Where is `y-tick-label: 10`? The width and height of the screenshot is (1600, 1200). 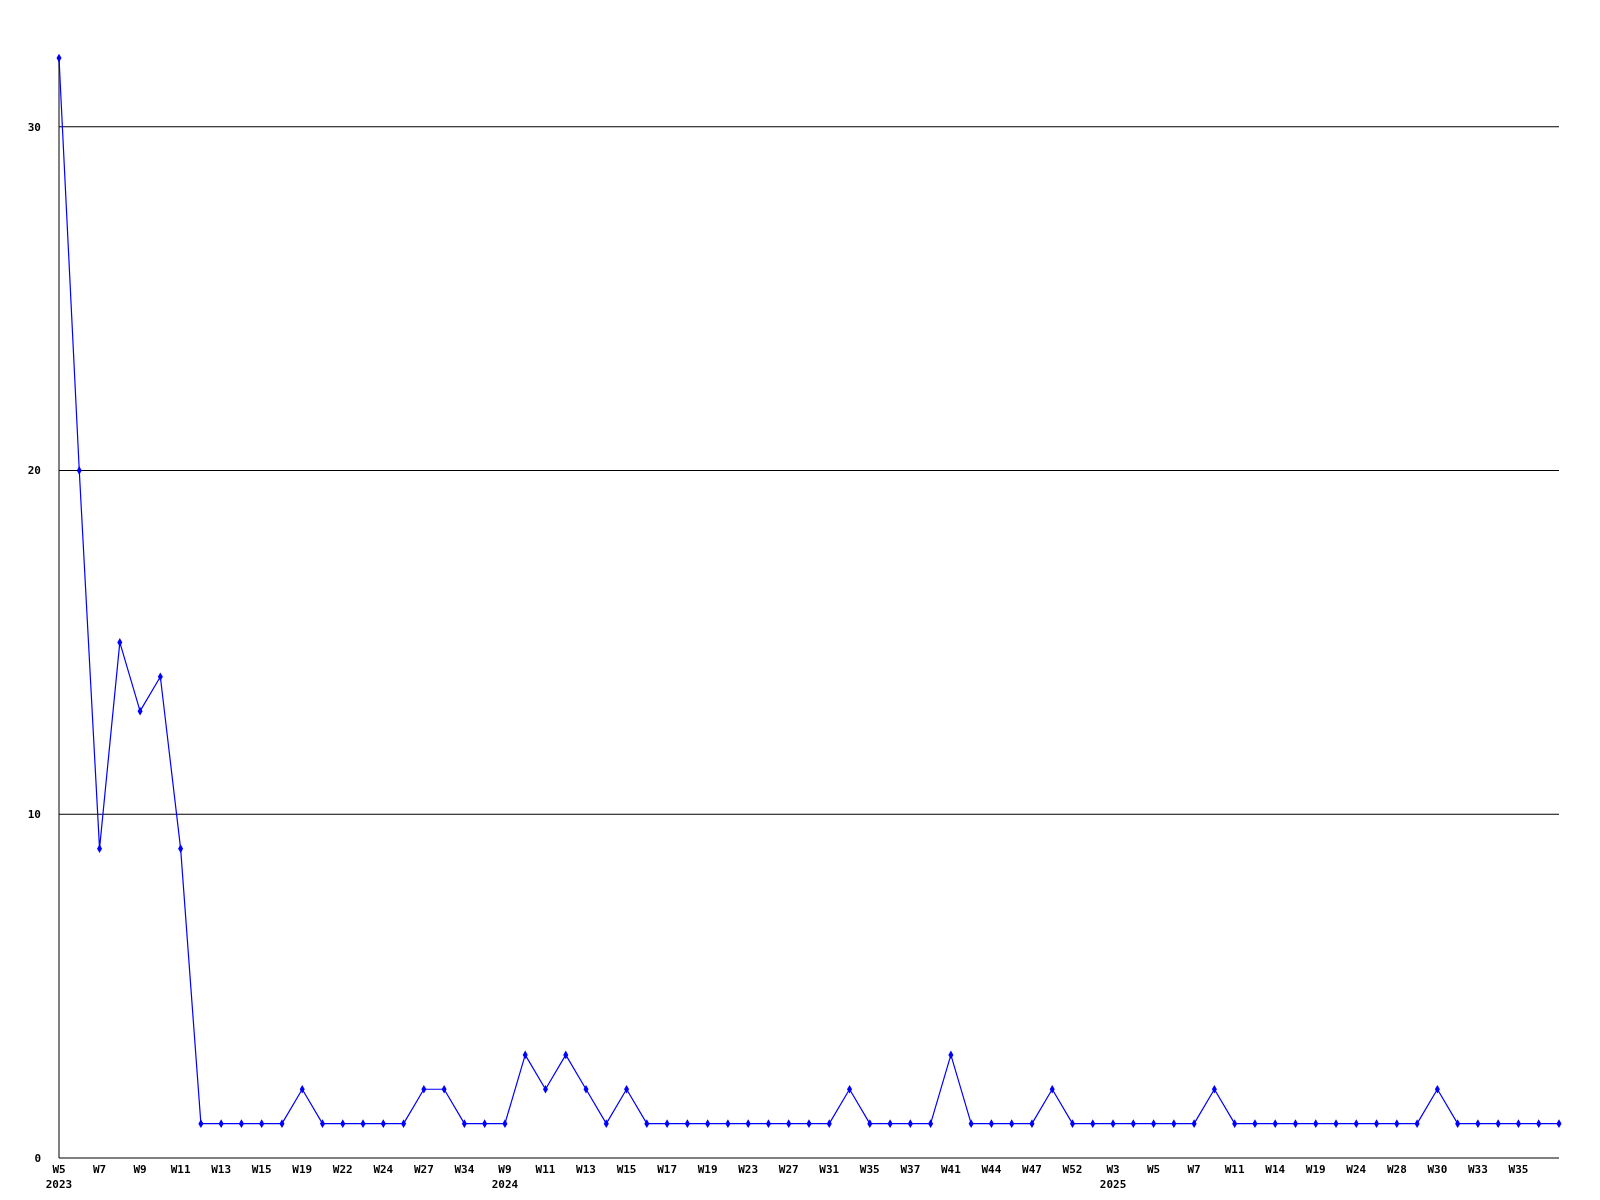
y-tick-label: 10 is located at coordinates (34, 815).